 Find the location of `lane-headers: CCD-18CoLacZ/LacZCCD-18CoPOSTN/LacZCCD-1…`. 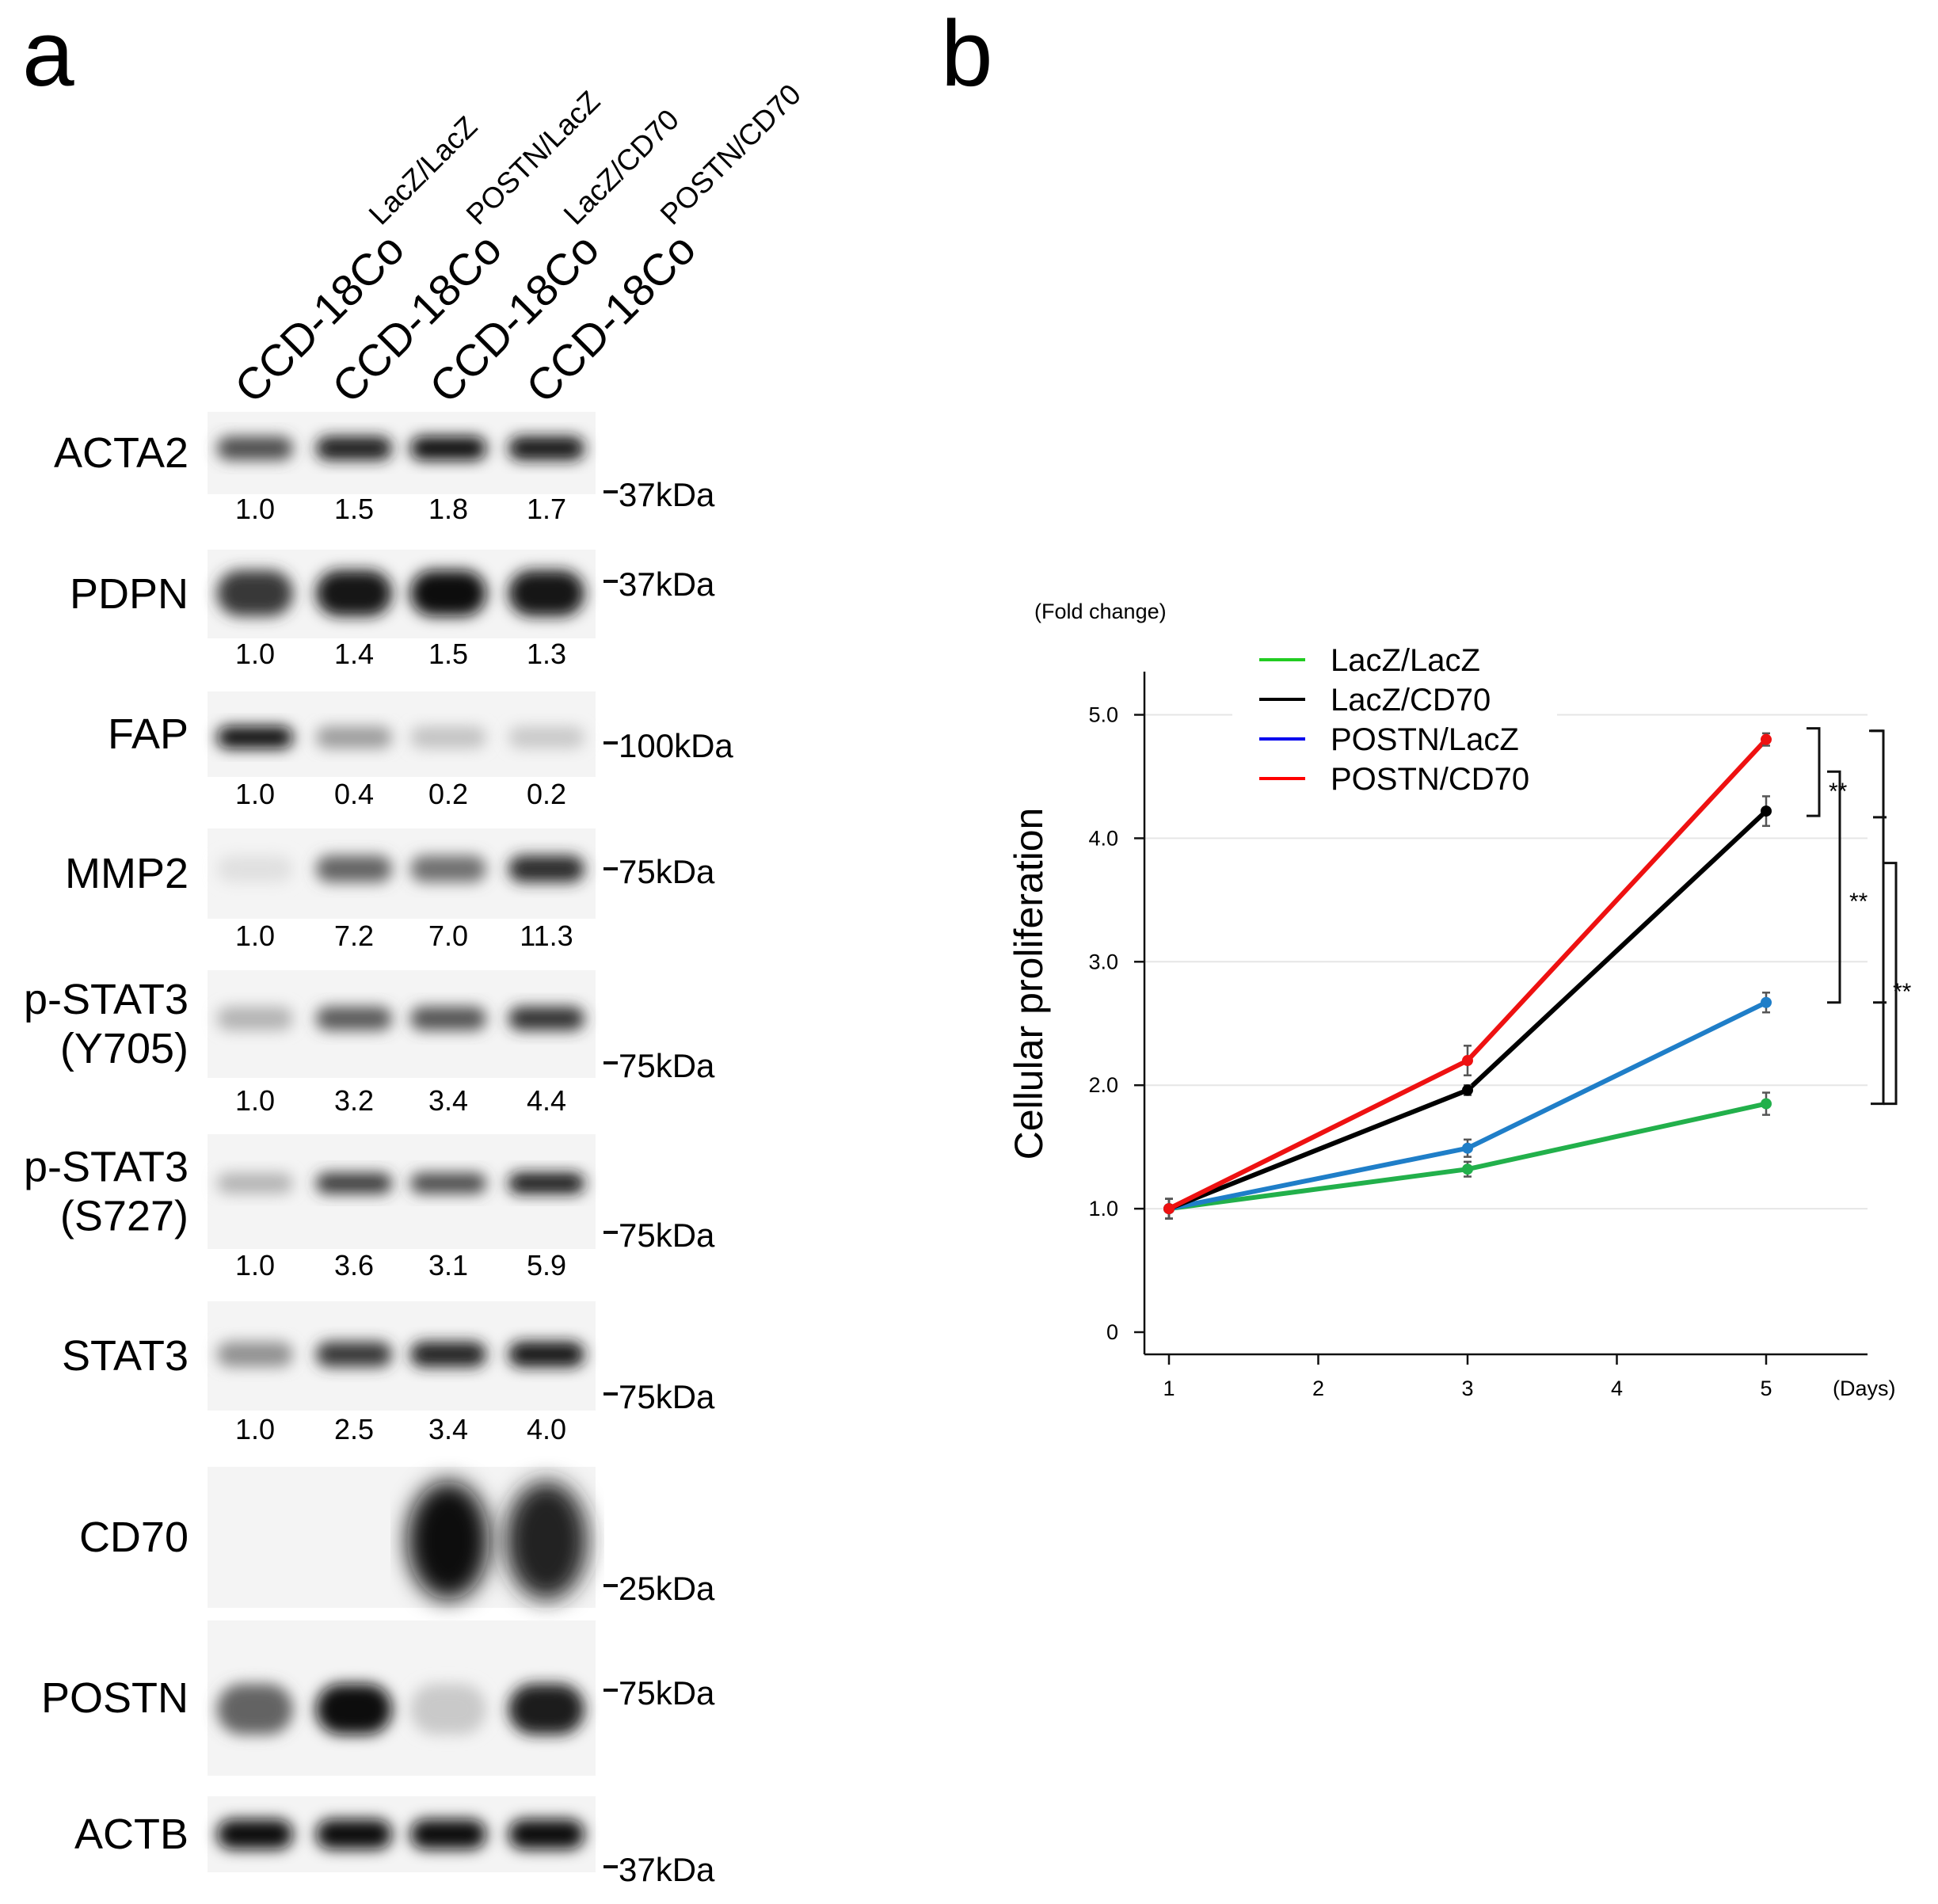

lane-headers: CCD-18CoLacZ/LacZCCD-18CoPOSTN/LacZCCD-1… is located at coordinates (516, 245).